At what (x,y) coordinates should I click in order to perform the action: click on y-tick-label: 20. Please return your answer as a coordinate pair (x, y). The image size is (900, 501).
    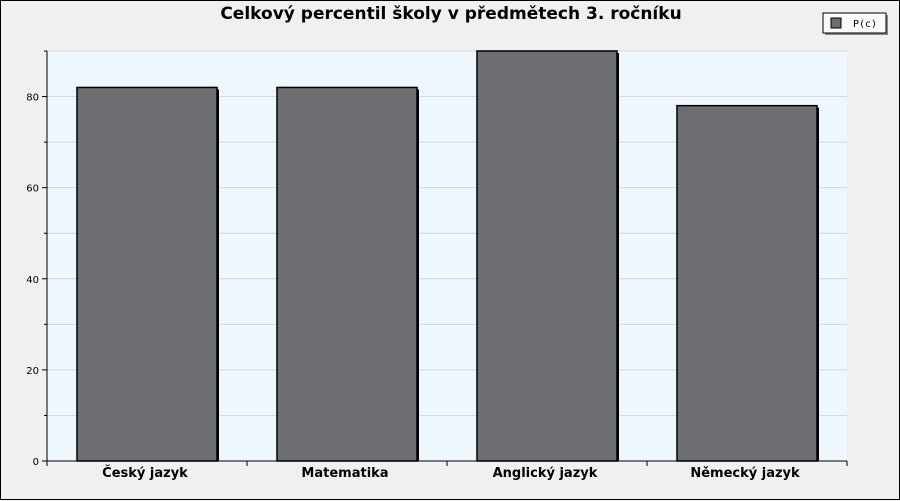
    Looking at the image, I should click on (32, 371).